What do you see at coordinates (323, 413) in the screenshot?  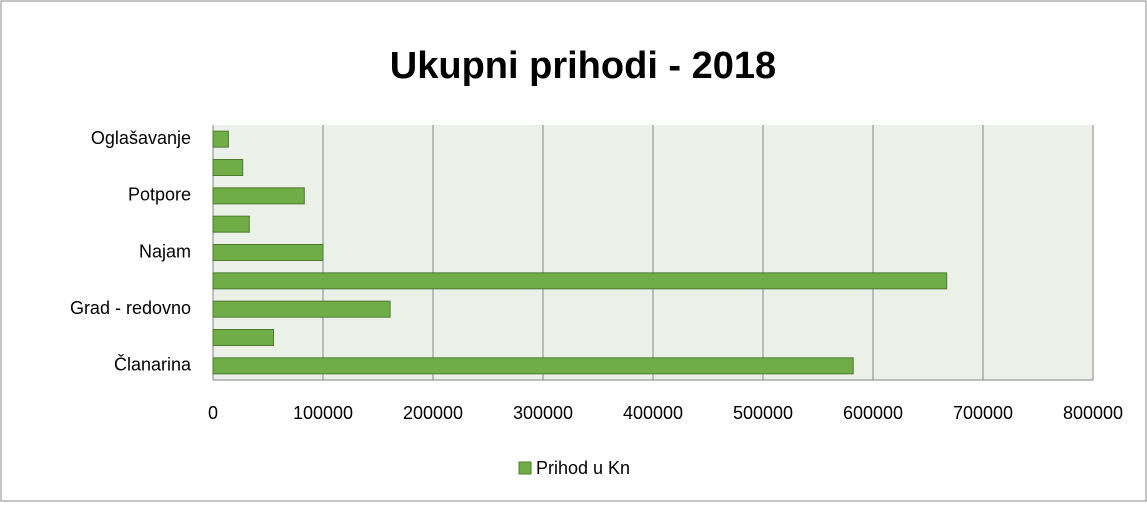 I see `x-tick-label: 100000` at bounding box center [323, 413].